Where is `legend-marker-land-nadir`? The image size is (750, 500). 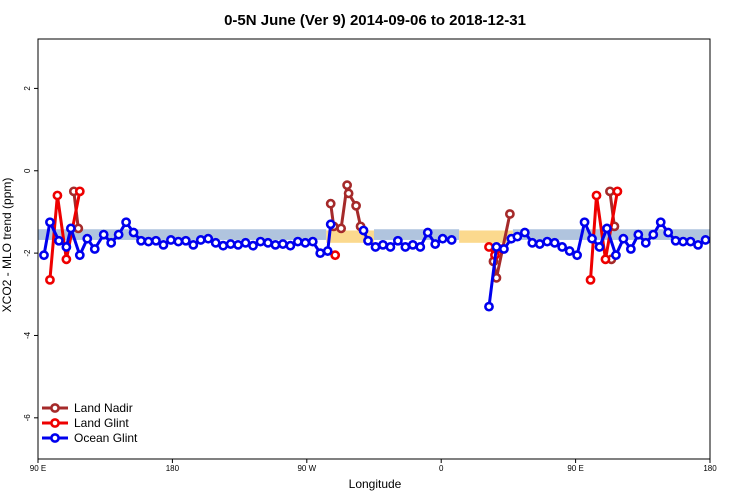 legend-marker-land-nadir is located at coordinates (55, 408).